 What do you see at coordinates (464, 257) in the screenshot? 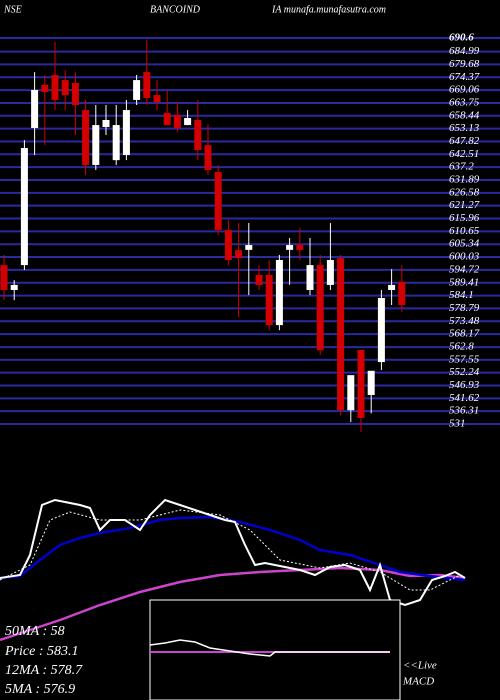
I see `y-tick-label: 600.03` at bounding box center [464, 257].